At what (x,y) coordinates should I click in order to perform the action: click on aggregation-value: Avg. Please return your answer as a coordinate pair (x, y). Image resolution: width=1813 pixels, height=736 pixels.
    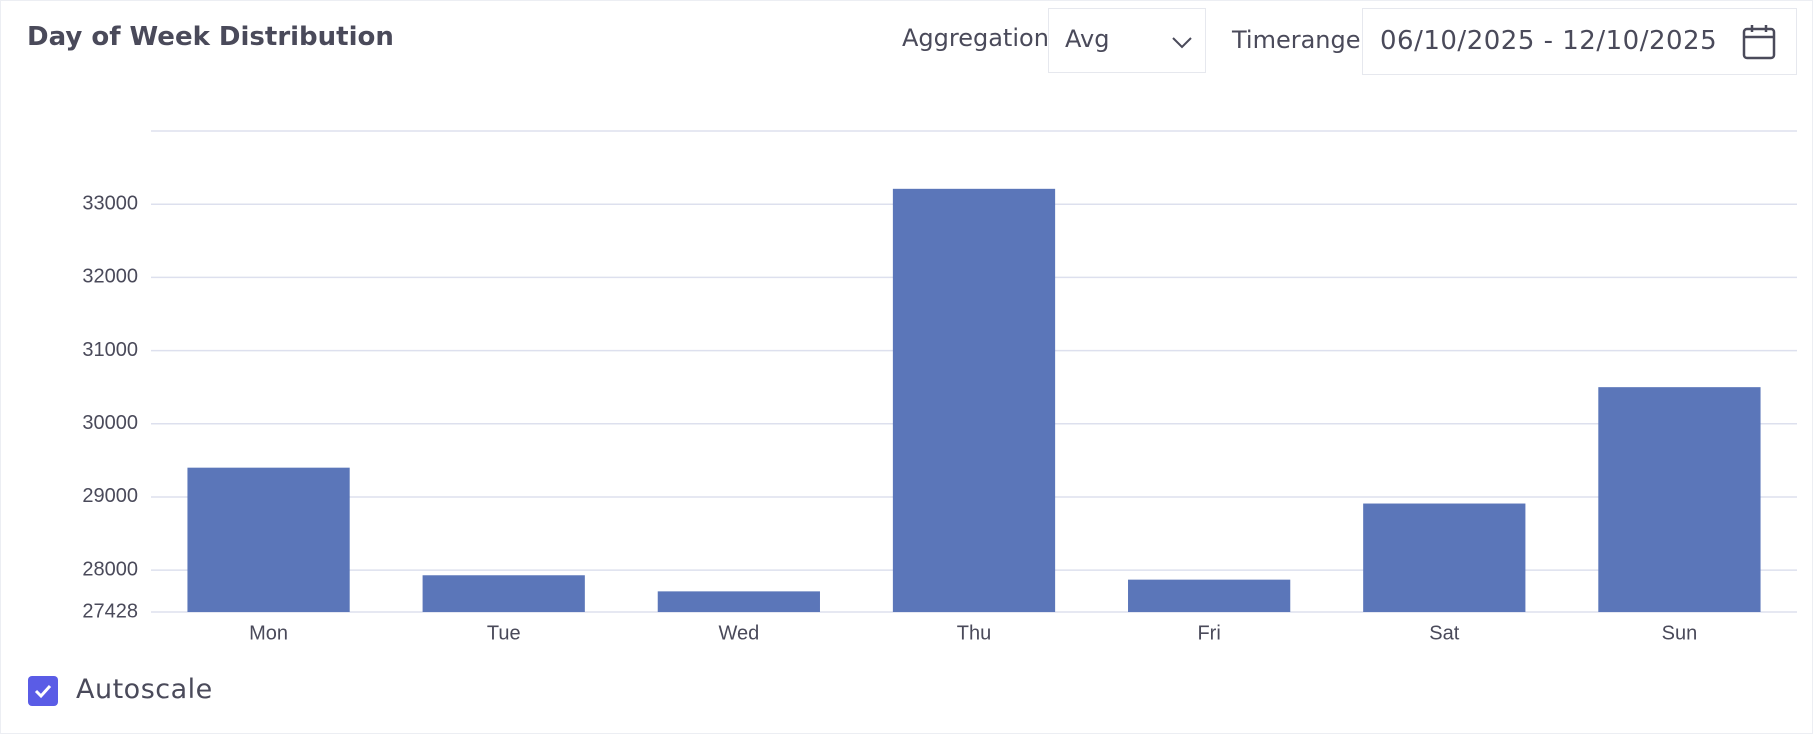
    Looking at the image, I should click on (1087, 39).